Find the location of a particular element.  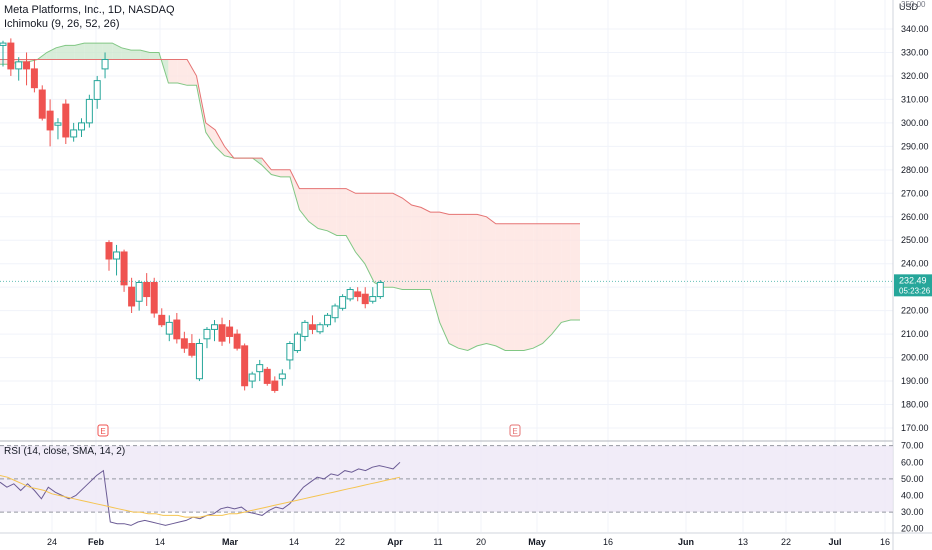

time-tick: 24 is located at coordinates (52, 542).